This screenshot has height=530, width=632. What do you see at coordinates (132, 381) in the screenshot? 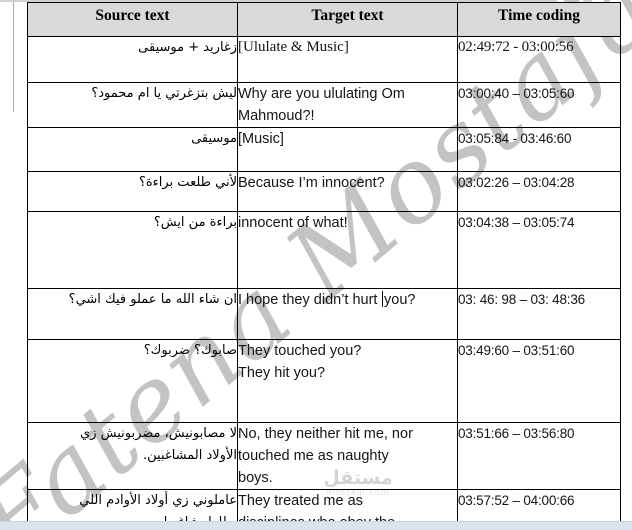
I see `source-cell: صابوك؟ ضربوك؟` at bounding box center [132, 381].